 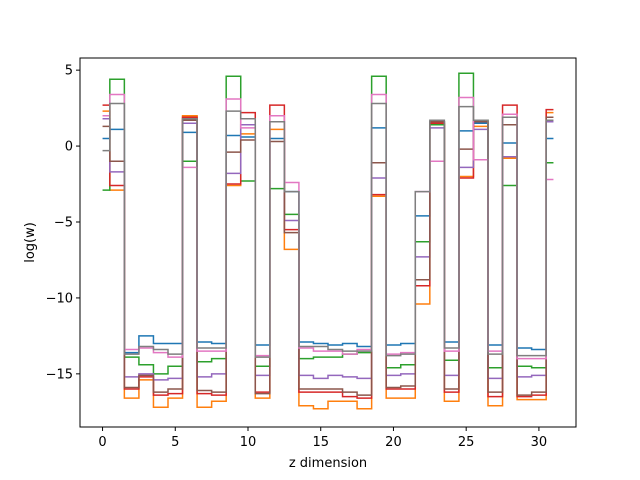 What do you see at coordinates (59, 298) in the screenshot?
I see `y-tick-label: −10` at bounding box center [59, 298].